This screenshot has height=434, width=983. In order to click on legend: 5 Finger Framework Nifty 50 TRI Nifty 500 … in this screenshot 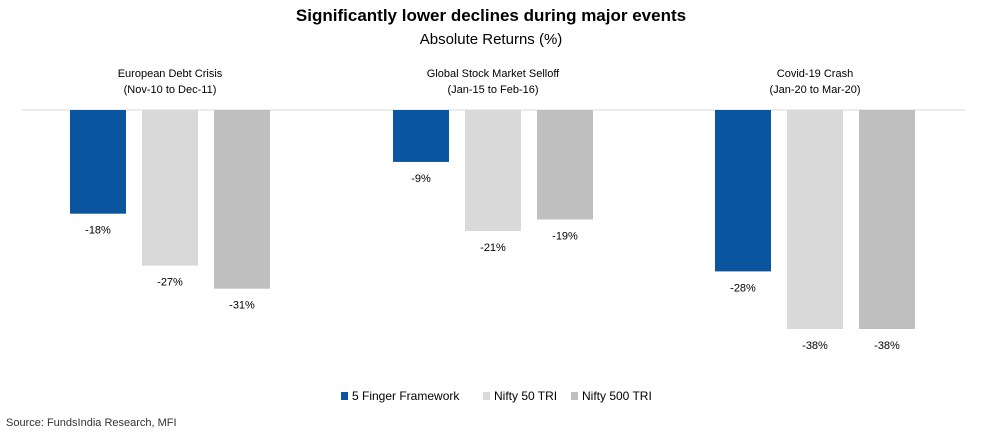, I will do `click(496, 396)`.